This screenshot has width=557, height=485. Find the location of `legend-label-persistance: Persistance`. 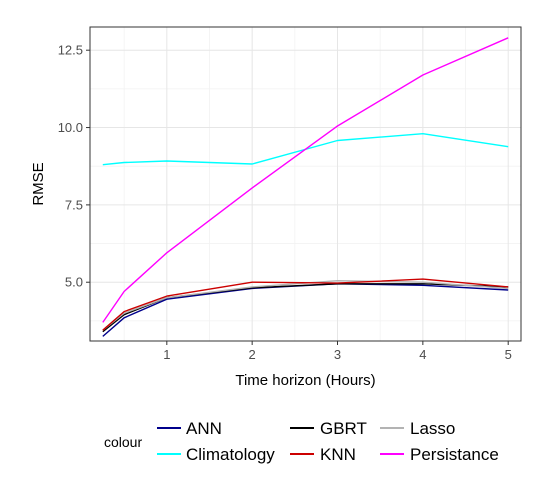

legend-label-persistance: Persistance is located at coordinates (454, 454).